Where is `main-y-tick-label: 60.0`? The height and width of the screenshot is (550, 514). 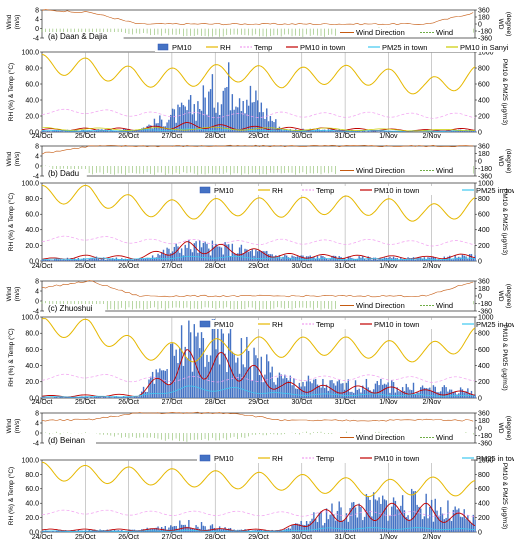 main-y-tick-label: 60.0 is located at coordinates (32, 84).